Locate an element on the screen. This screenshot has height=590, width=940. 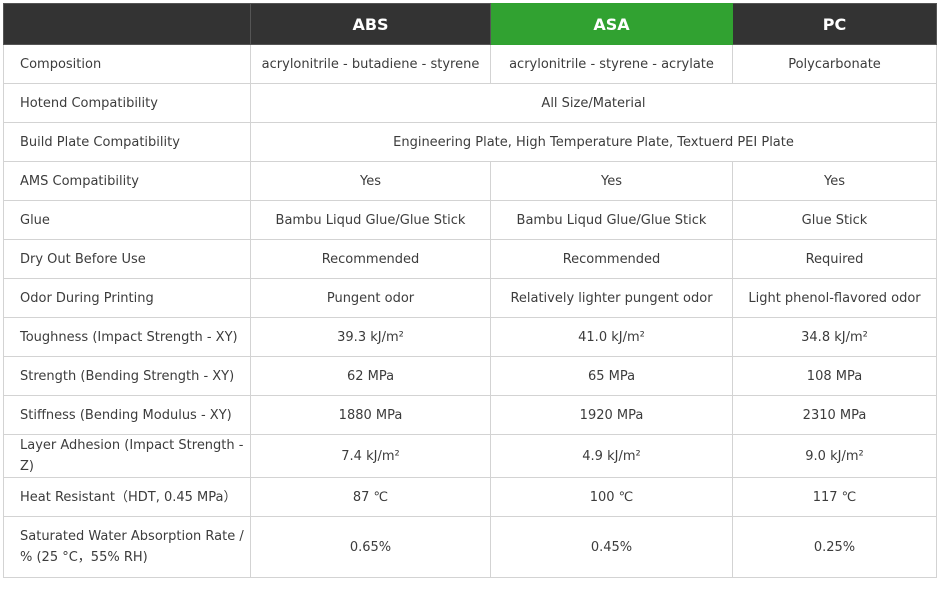
cell-asa: 65 MPa is located at coordinates (611, 376).